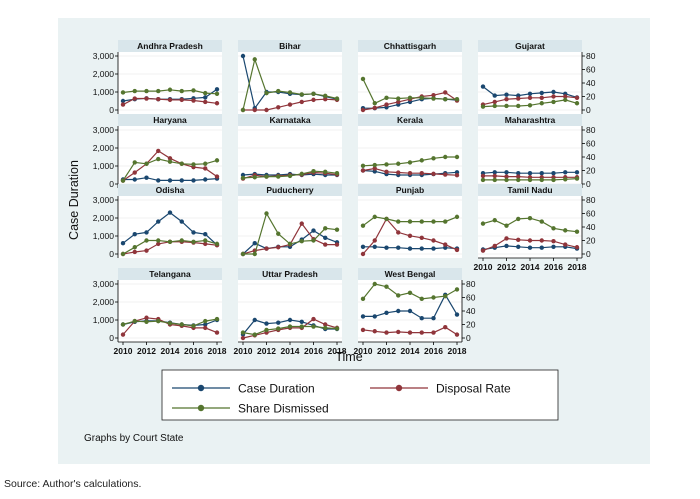 The width and height of the screenshot is (700, 499). What do you see at coordinates (146, 351) in the screenshot?
I see `panel-telangana-x-tick-label: 2012` at bounding box center [146, 351].